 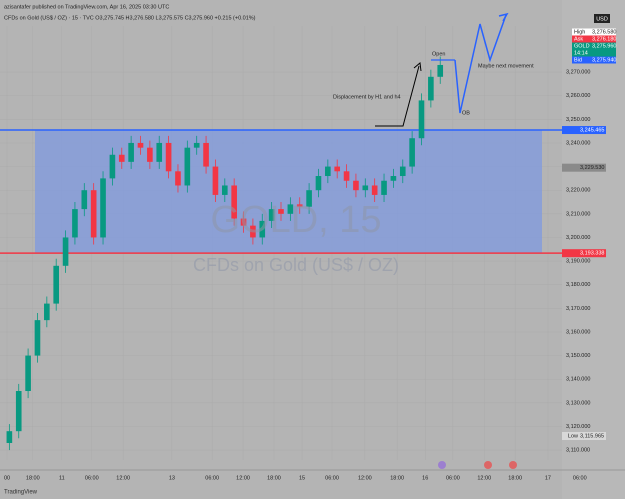 I want to click on annotation: Displacement by H1 and h4, so click(x=367, y=97).